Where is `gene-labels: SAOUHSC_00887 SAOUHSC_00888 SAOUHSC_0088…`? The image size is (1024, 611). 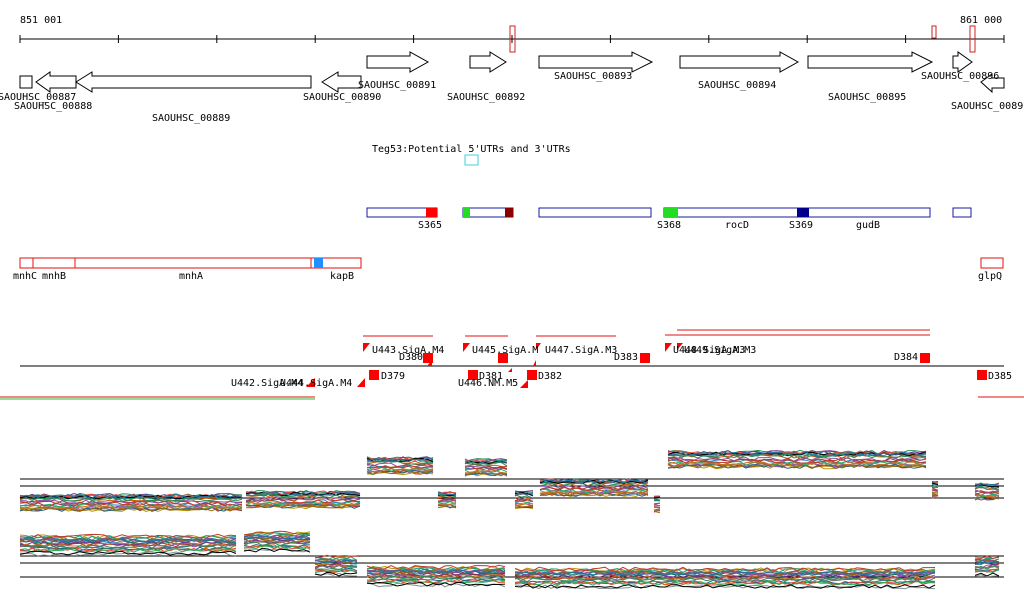 gene-labels: SAOUHSC_00887 SAOUHSC_00888 SAOUHSC_0088… is located at coordinates (512, 97).